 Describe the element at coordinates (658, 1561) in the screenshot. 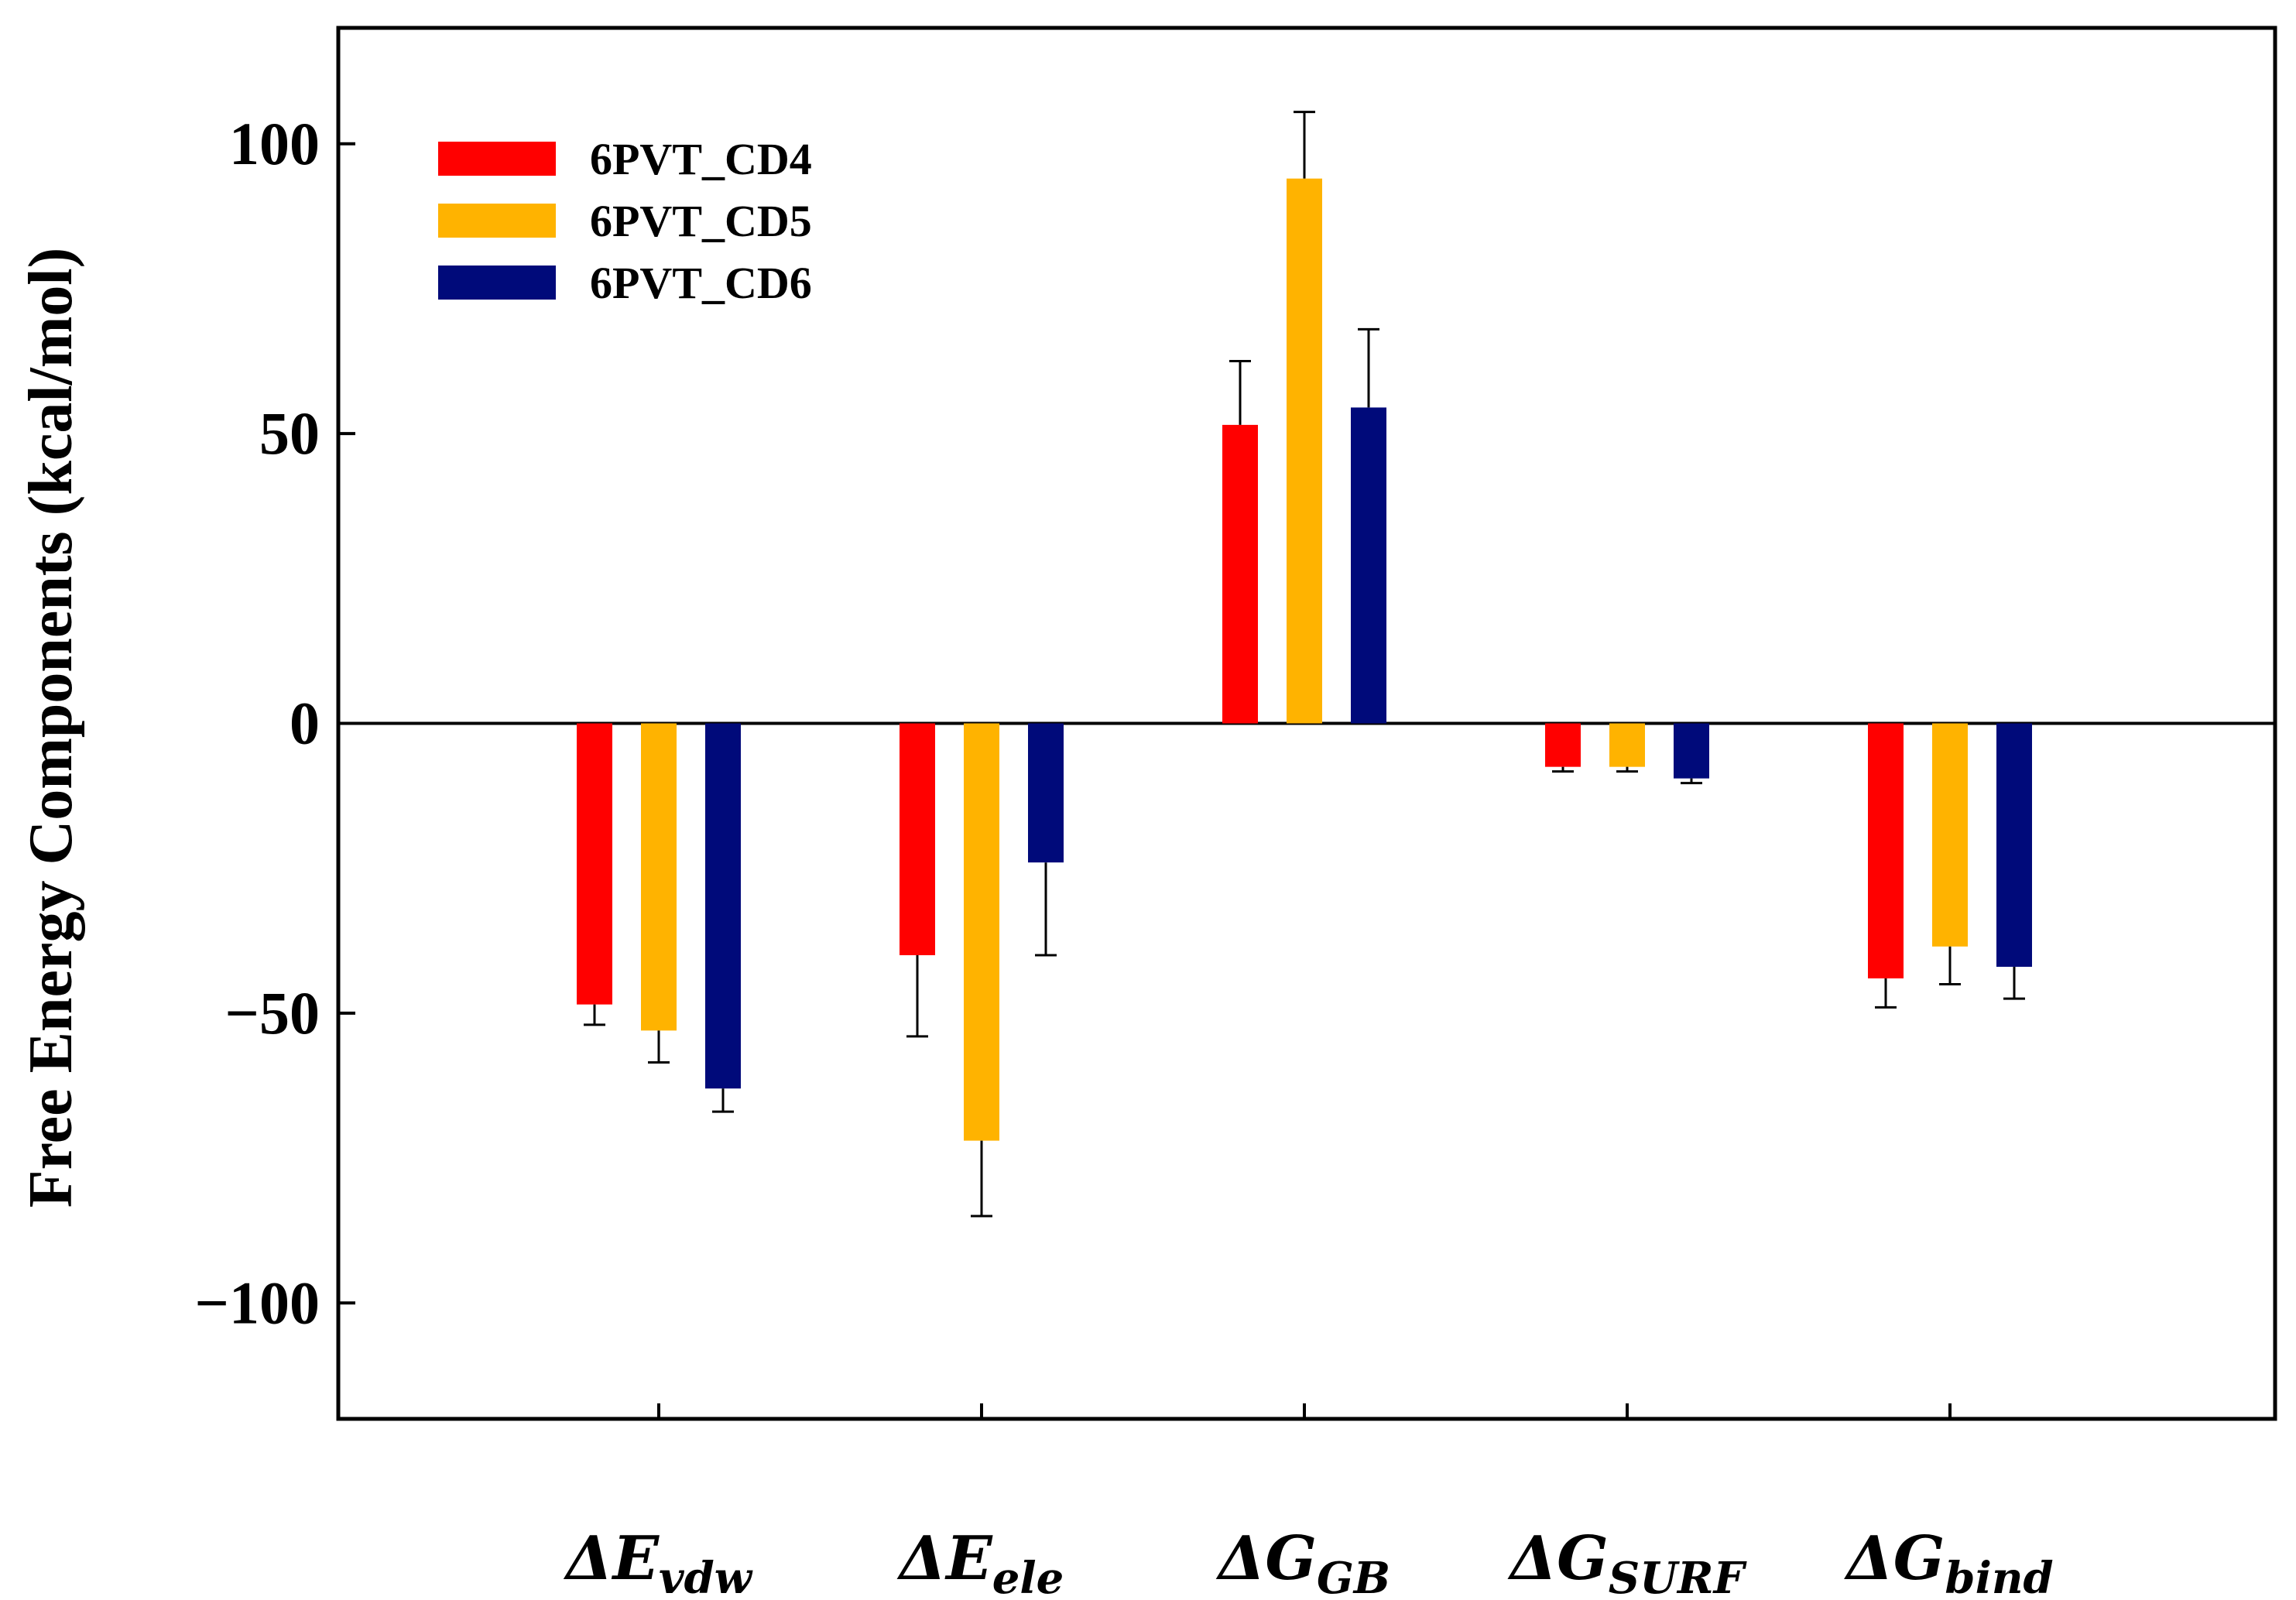

I see `x-category-label: ΔEvdw` at that location.